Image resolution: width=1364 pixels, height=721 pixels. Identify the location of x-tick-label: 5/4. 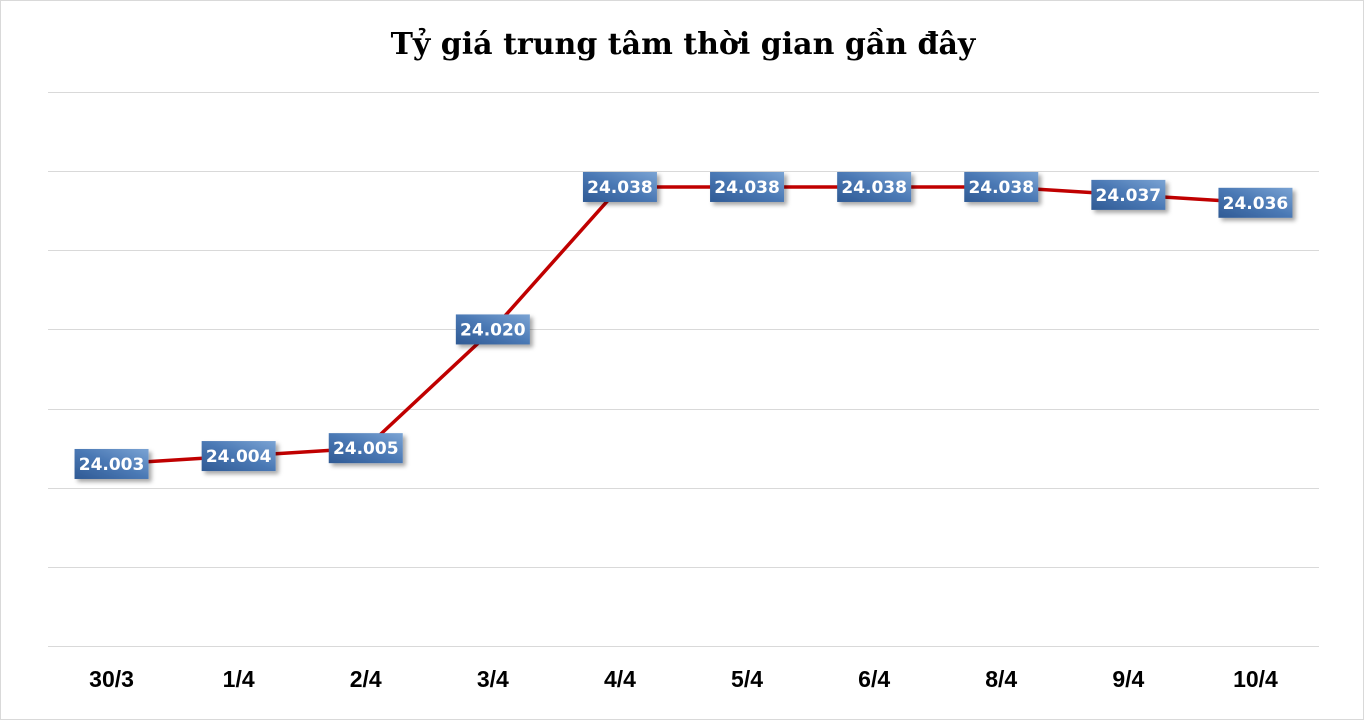
(747, 679).